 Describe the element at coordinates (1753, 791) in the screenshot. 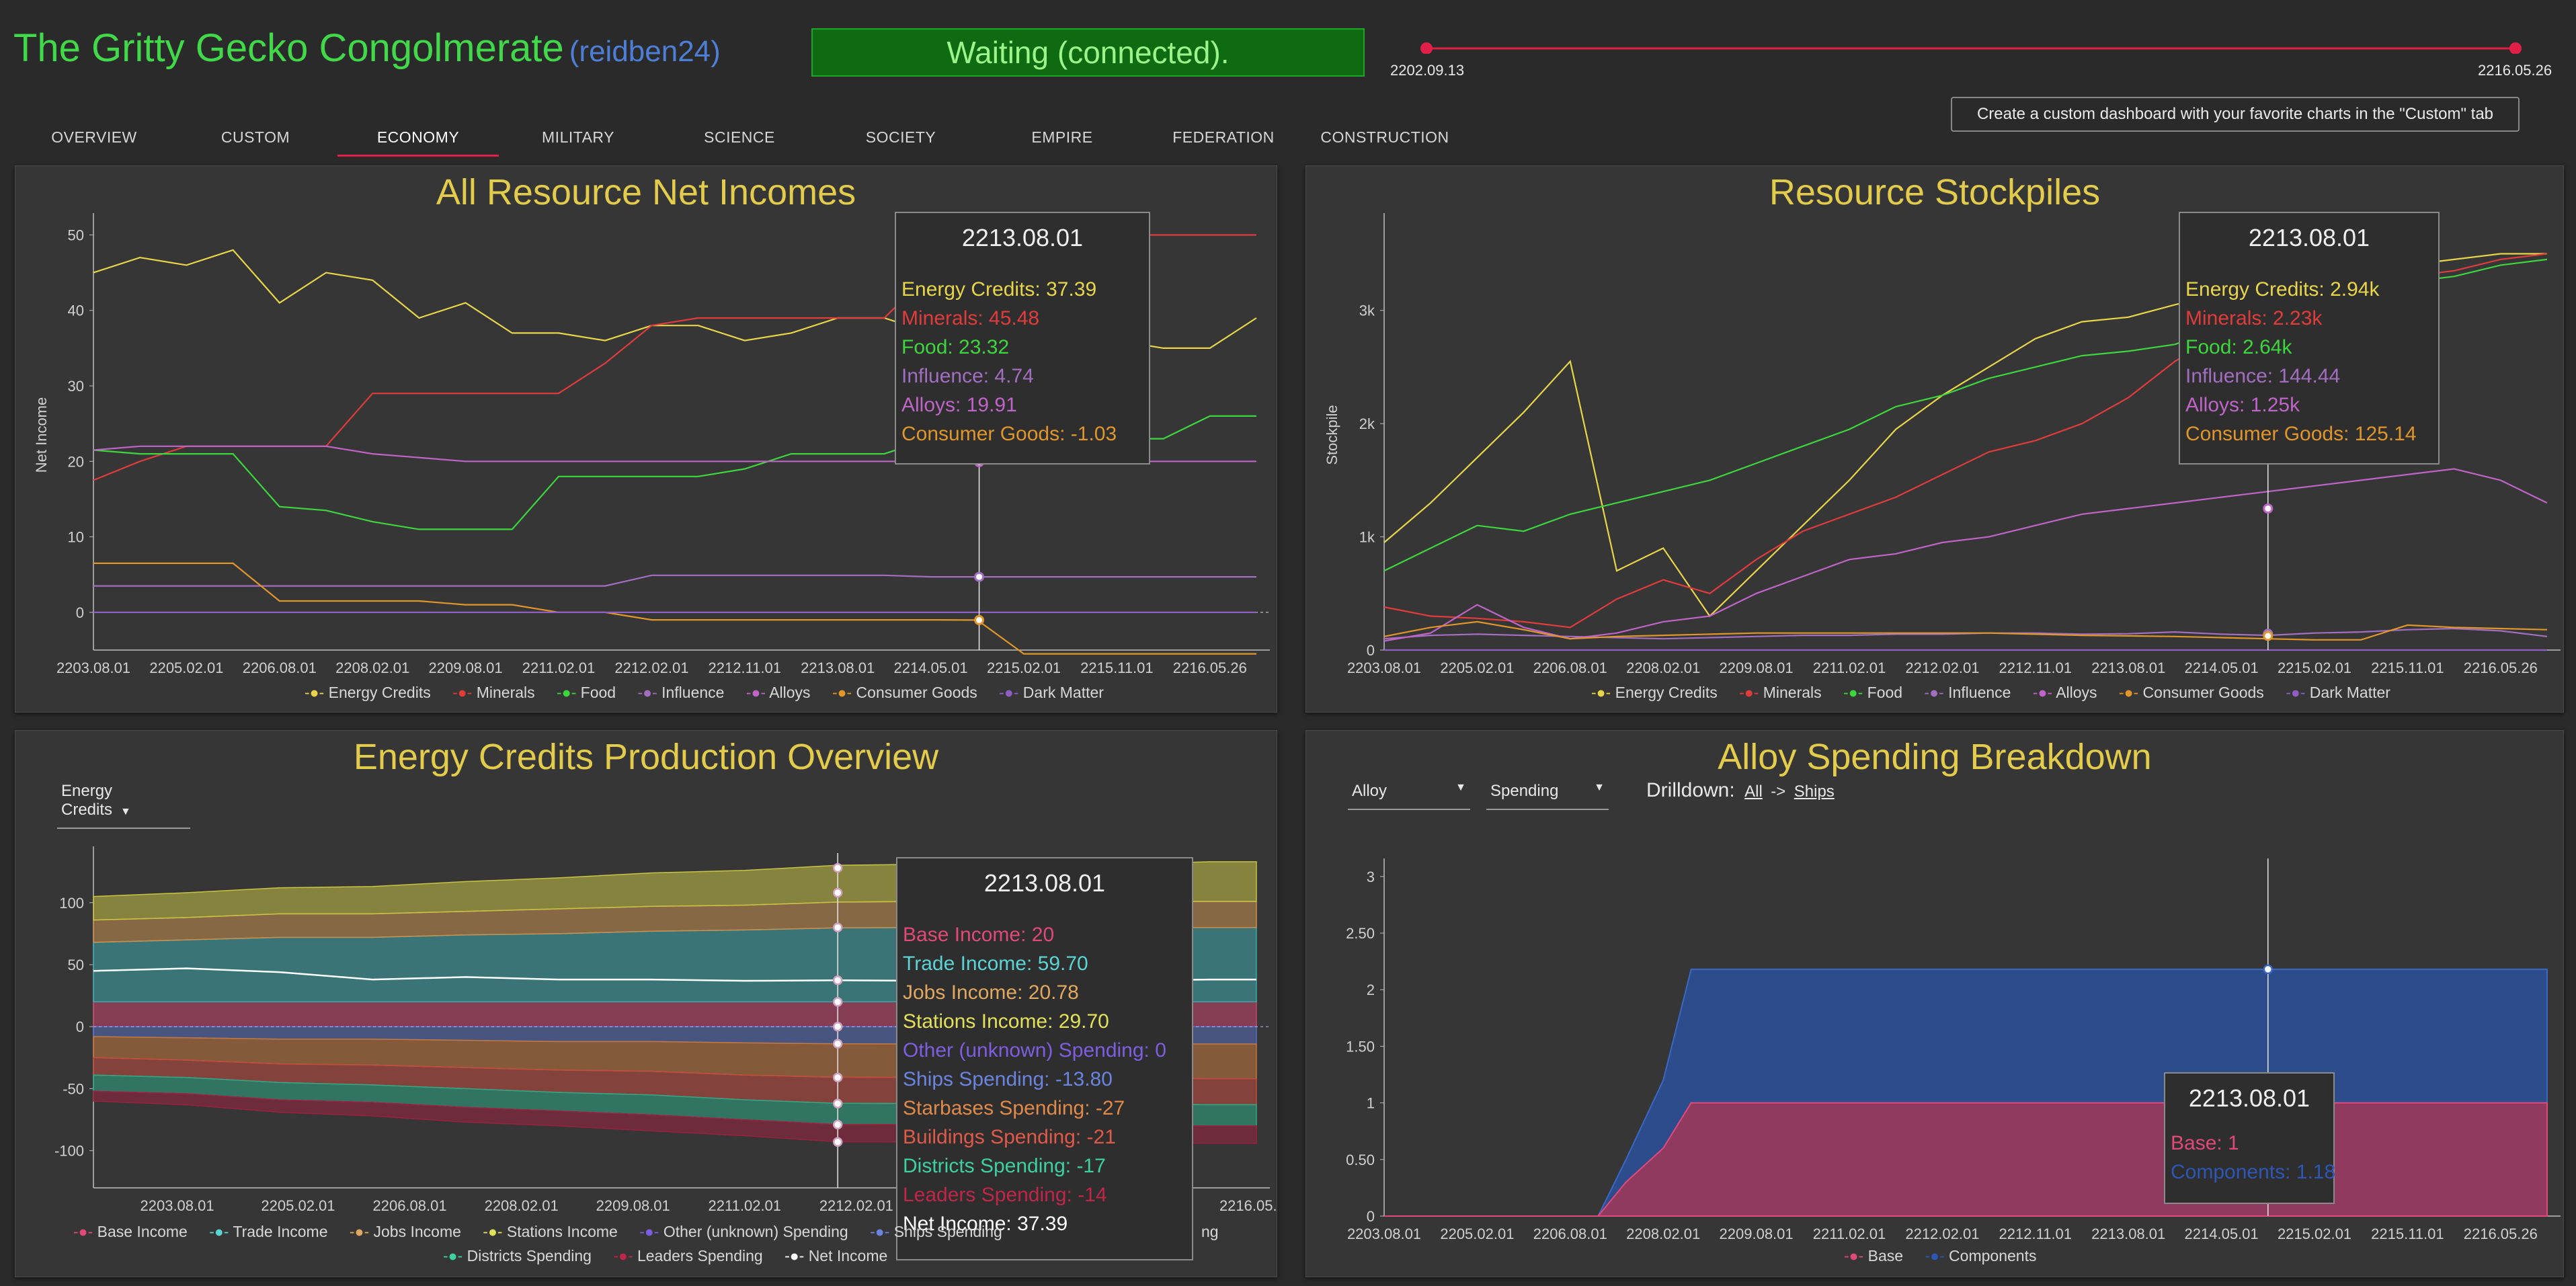

I see `drilldown-all-link: All` at that location.